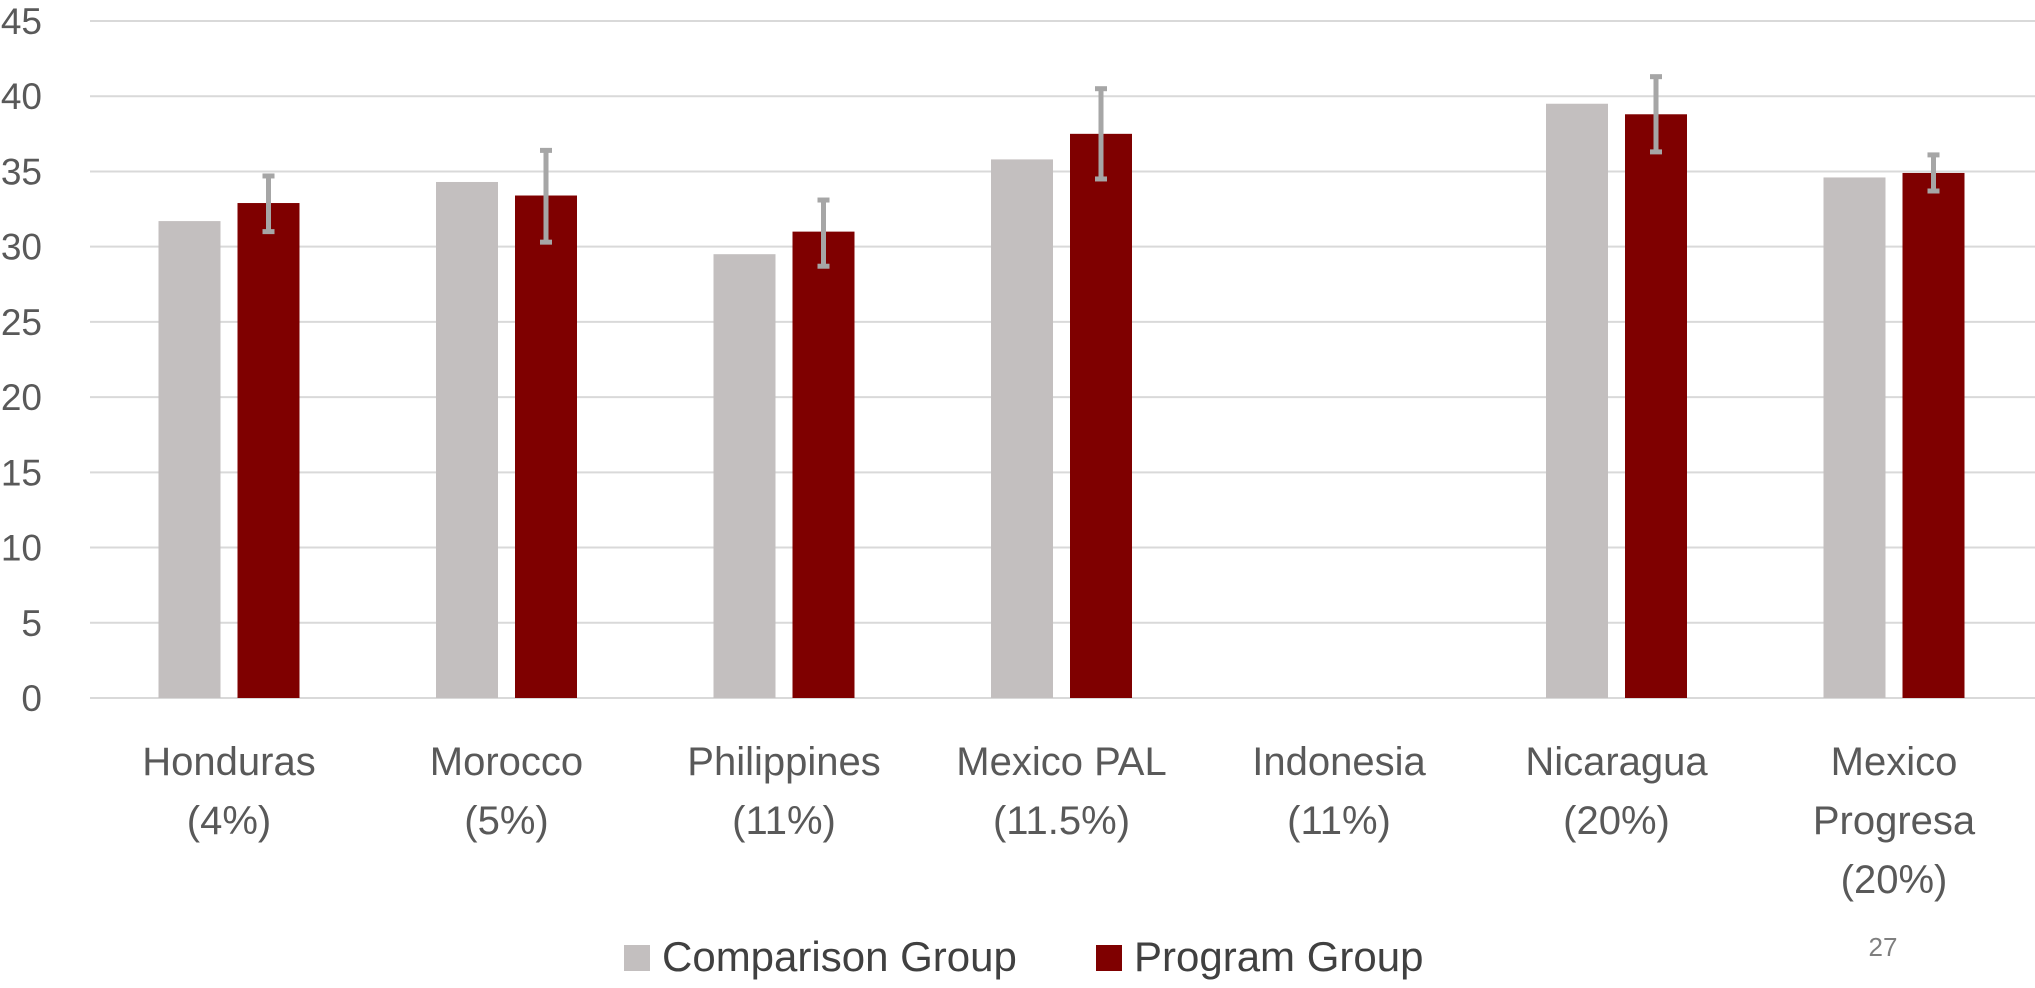 The width and height of the screenshot is (2035, 988). What do you see at coordinates (21, 397) in the screenshot?
I see `y-tick-label: 20` at bounding box center [21, 397].